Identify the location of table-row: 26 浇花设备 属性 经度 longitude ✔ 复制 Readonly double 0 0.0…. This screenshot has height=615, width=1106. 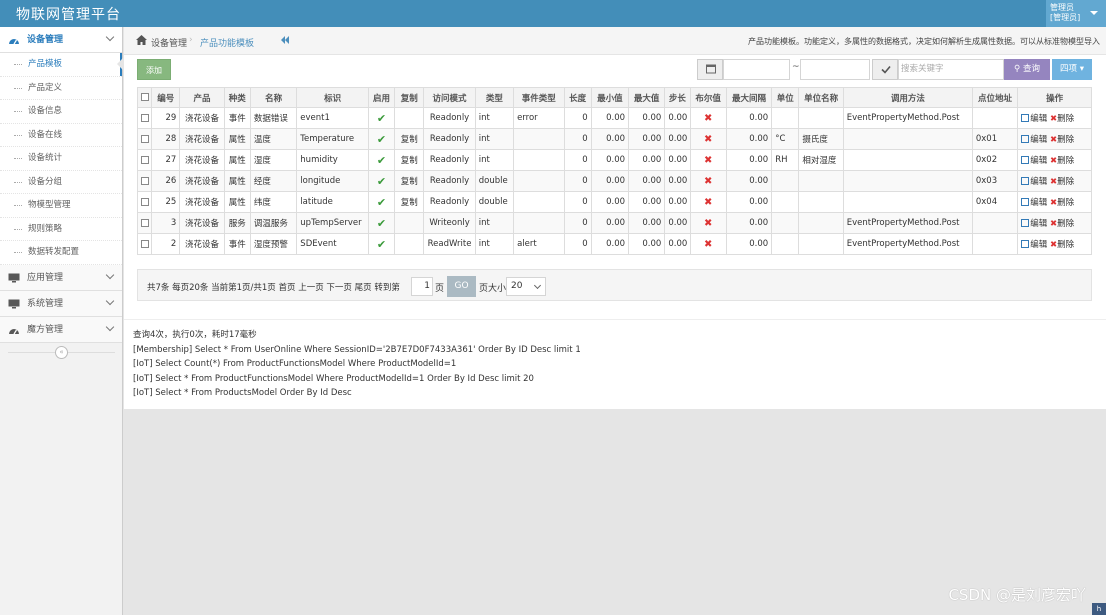
(614, 181).